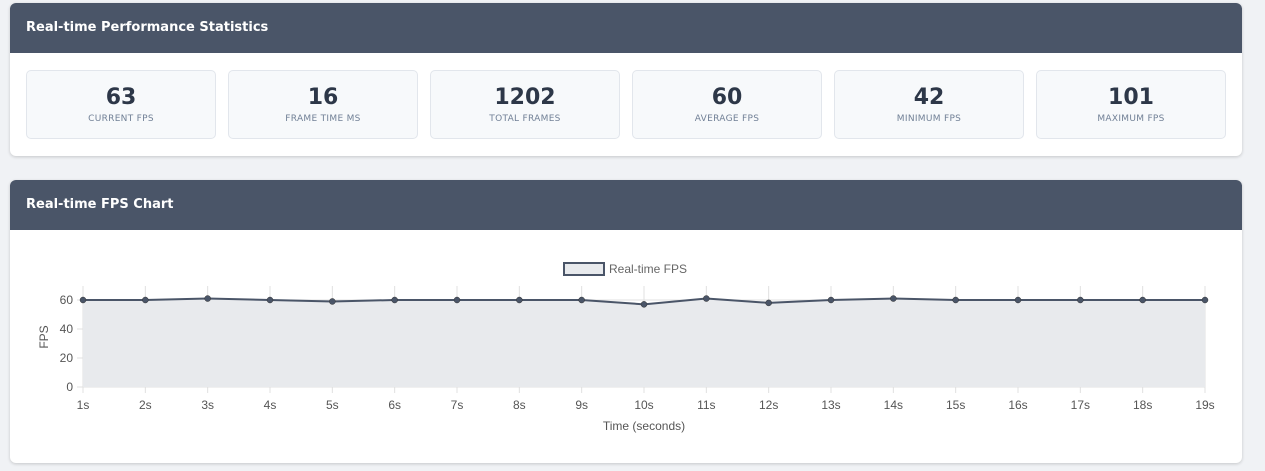  What do you see at coordinates (1131, 97) in the screenshot?
I see `stat-value: 101` at bounding box center [1131, 97].